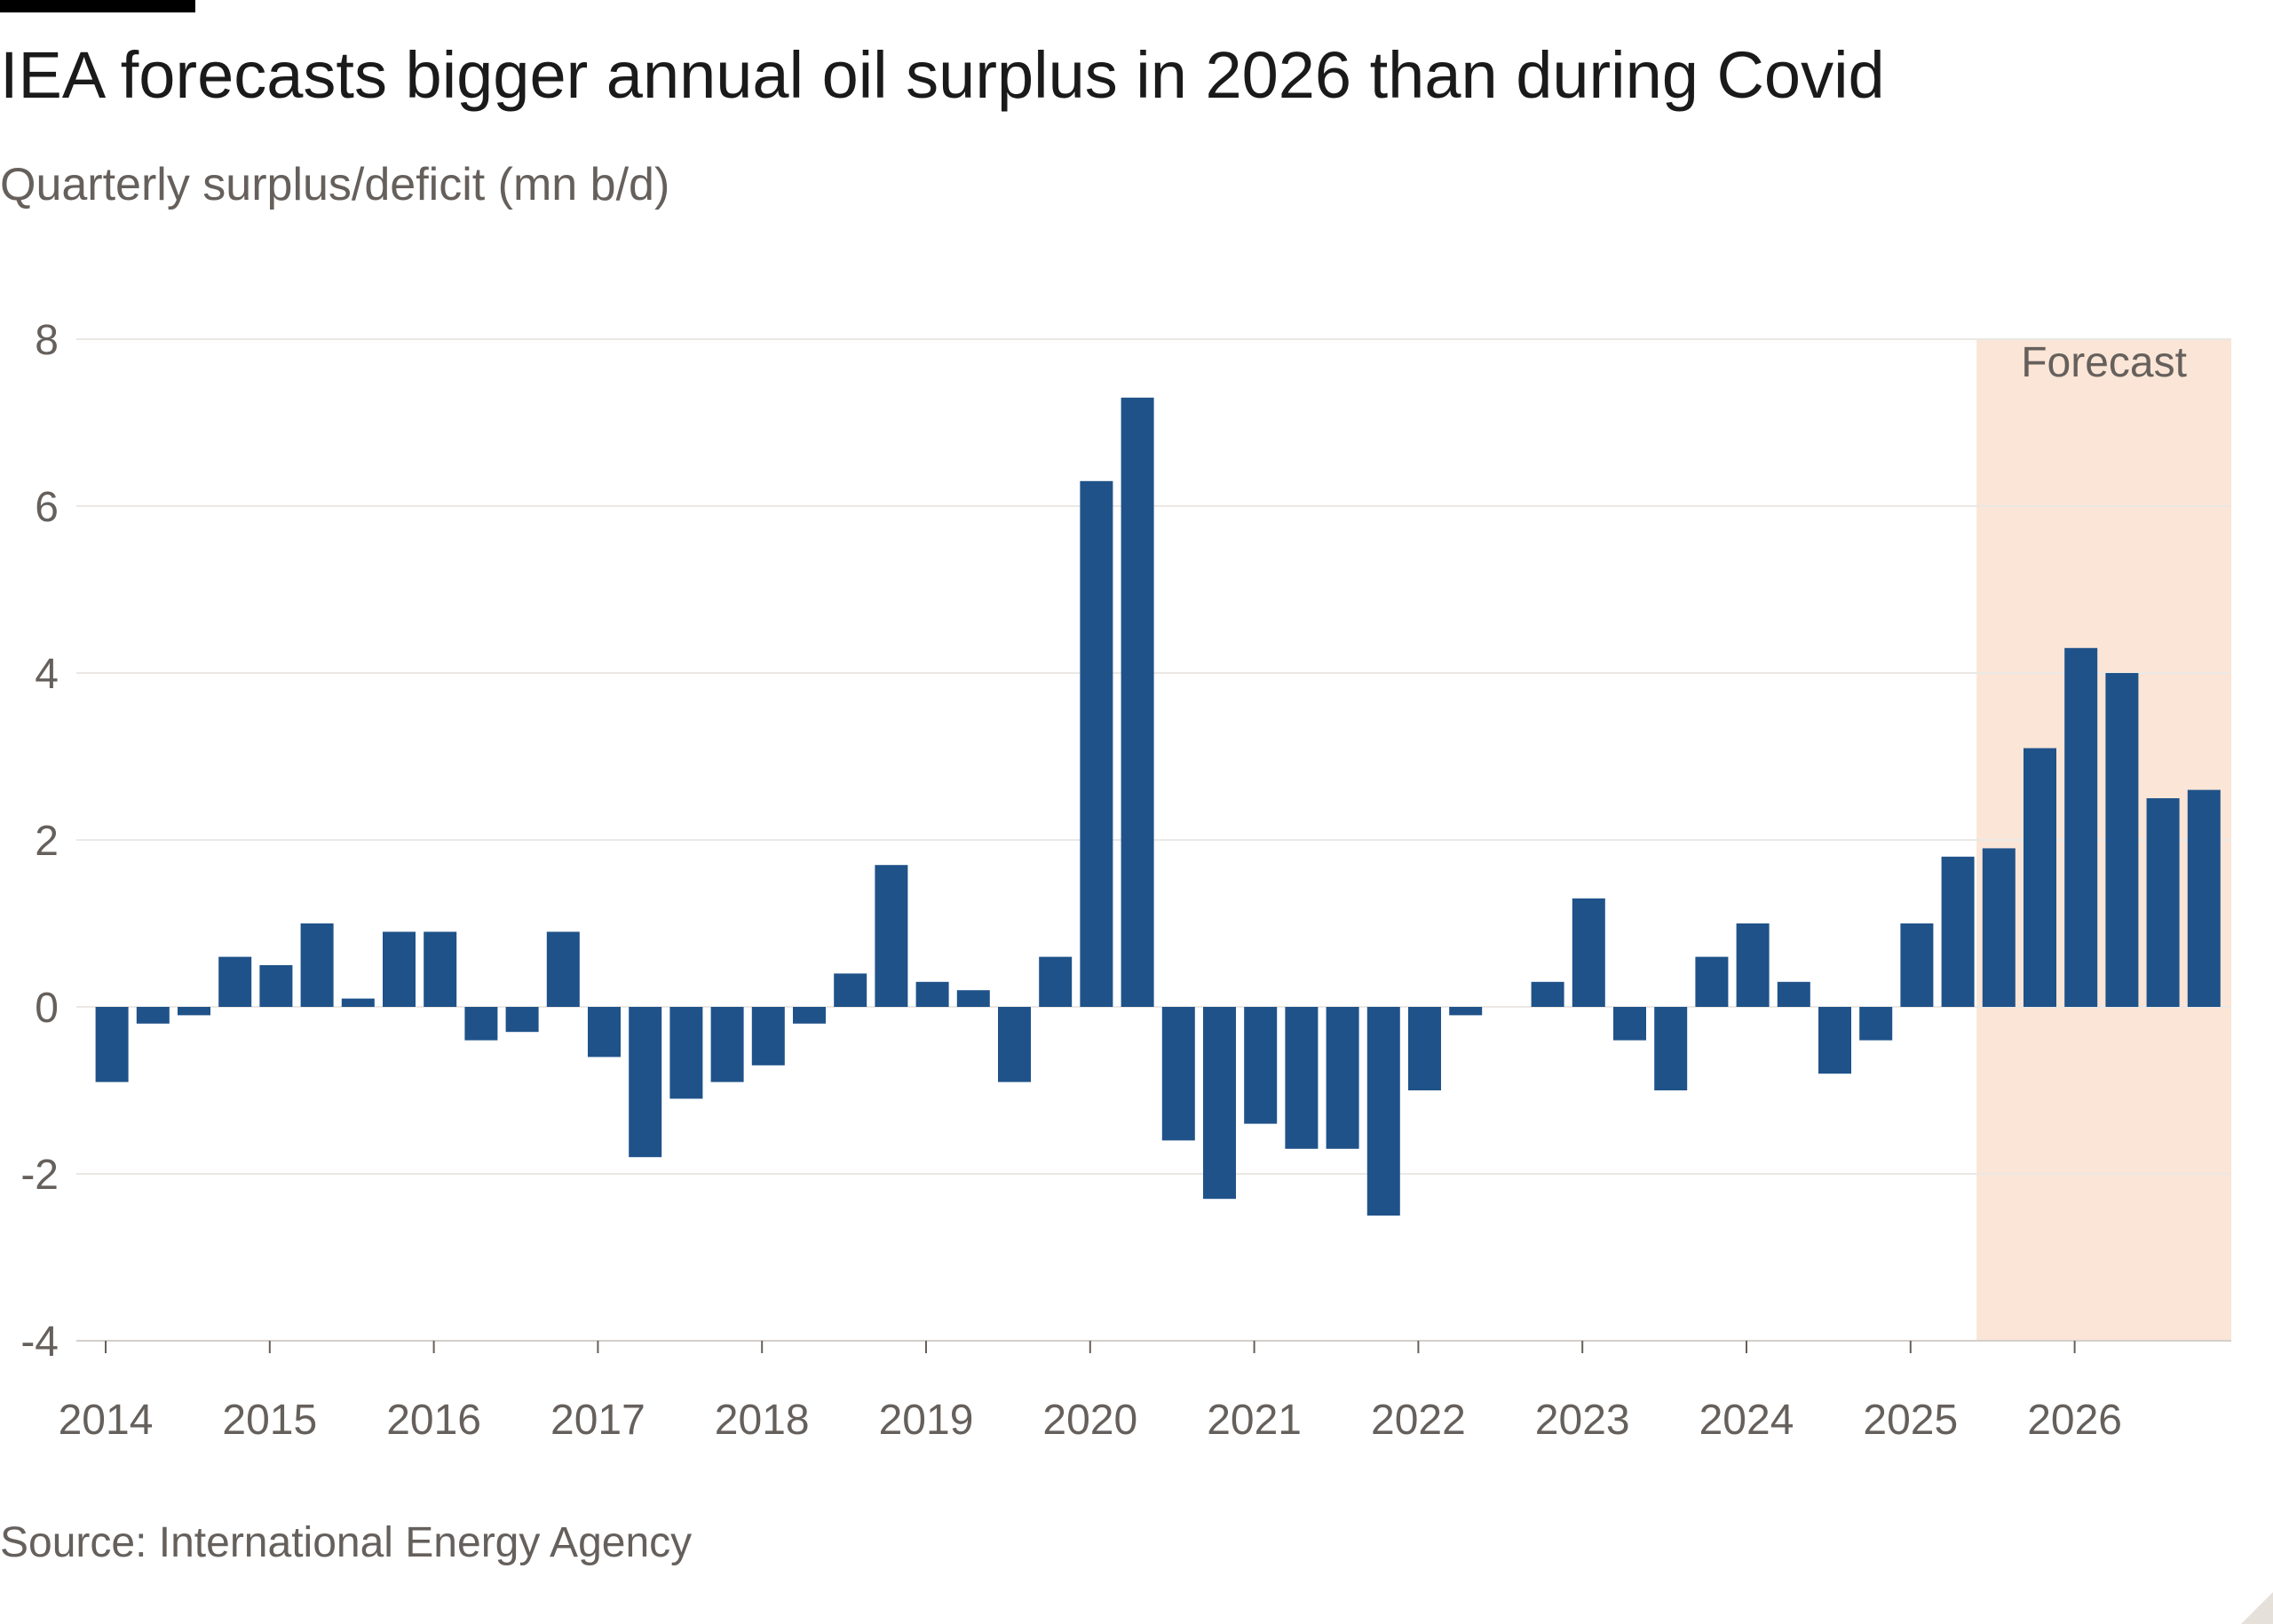 This screenshot has height=1624, width=2273. I want to click on y-tick-label: 0, so click(47, 1009).